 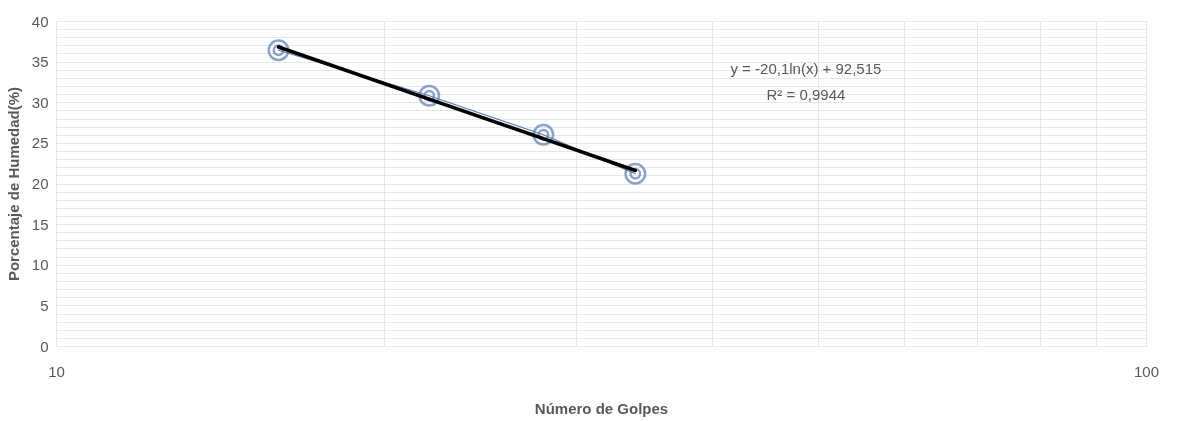 I want to click on x-tick-label: 100, so click(x=1146, y=371).